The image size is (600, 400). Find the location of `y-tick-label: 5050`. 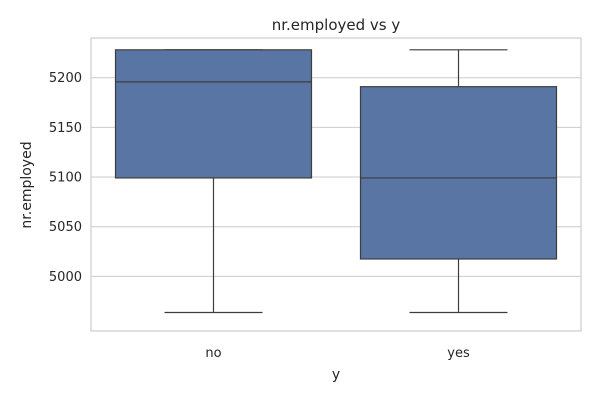

y-tick-label: 5050 is located at coordinates (65, 227).